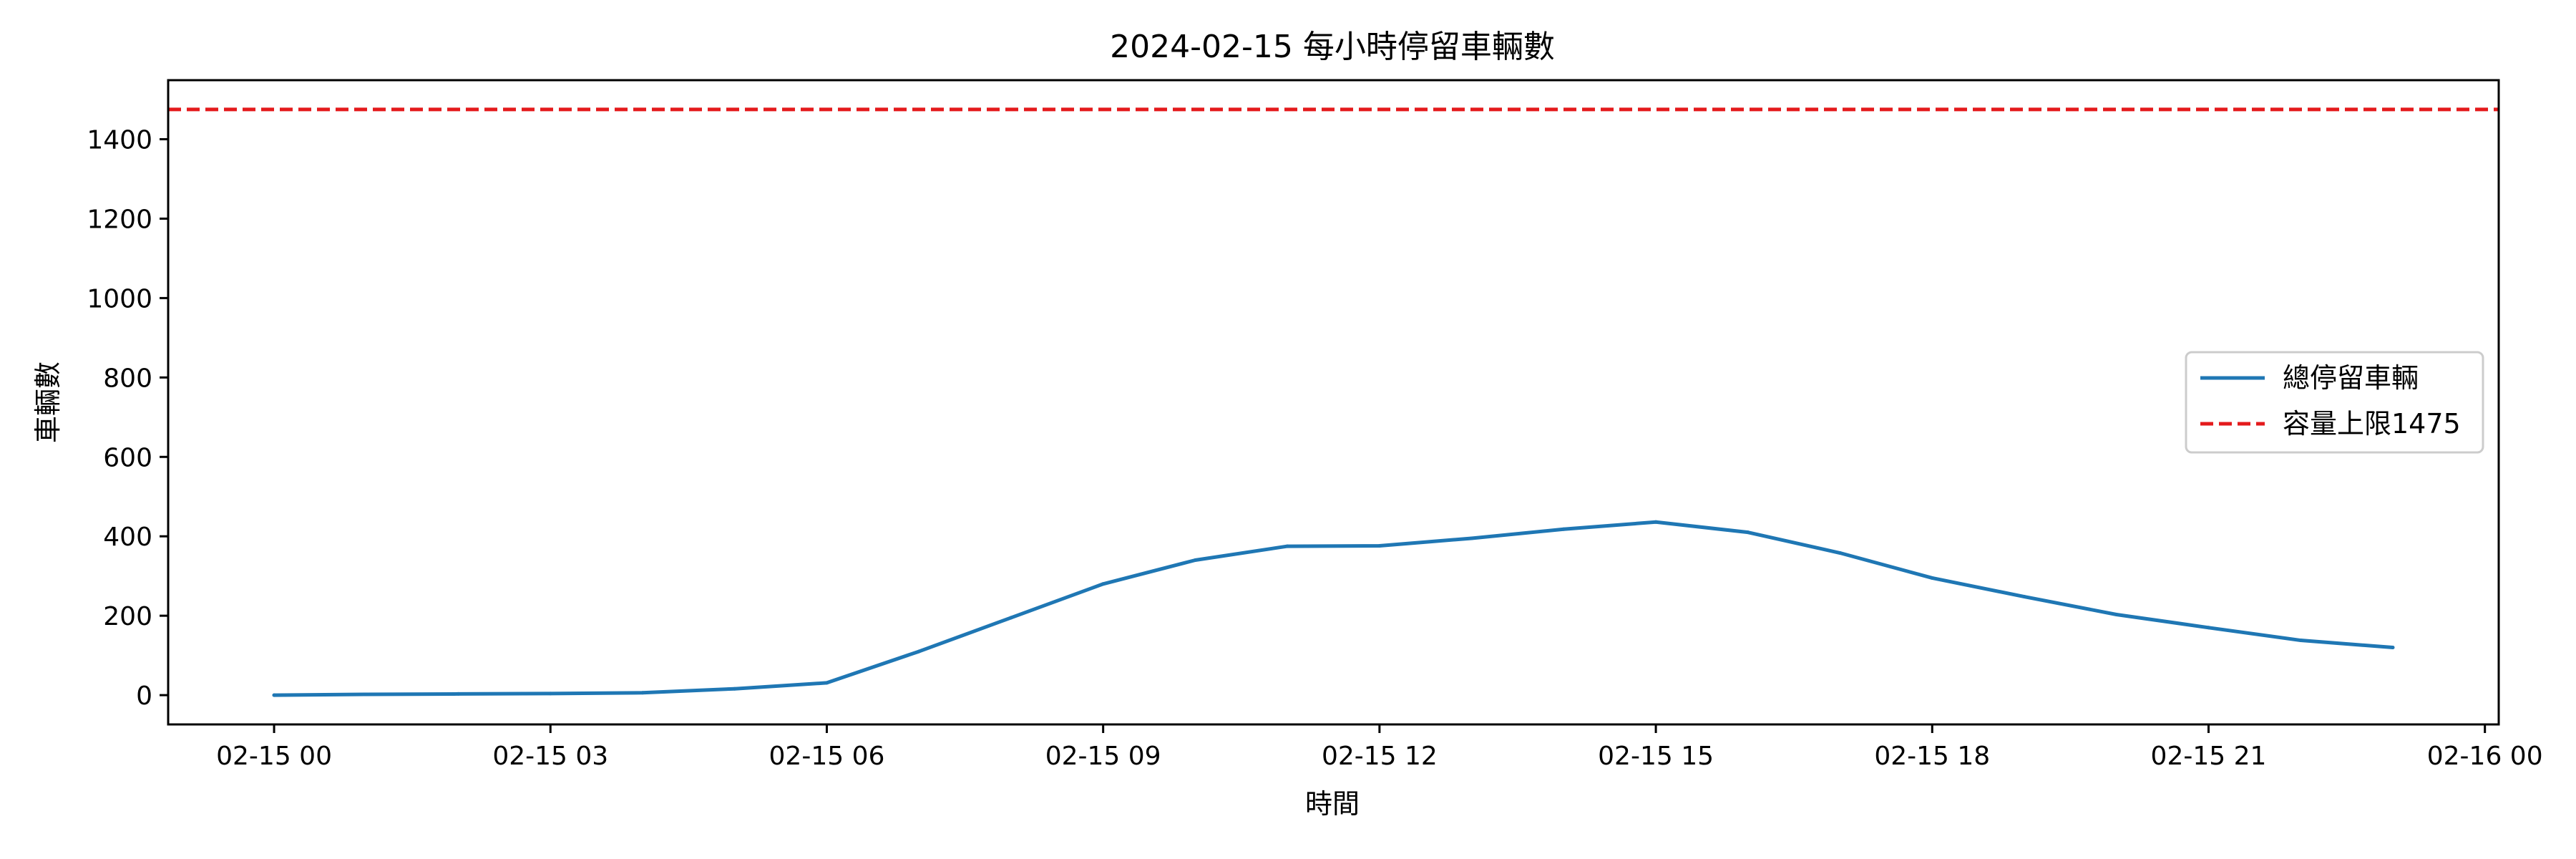 This screenshot has height=859, width=2576. I want to click on y-axis-label: 車輛數, so click(48, 402).